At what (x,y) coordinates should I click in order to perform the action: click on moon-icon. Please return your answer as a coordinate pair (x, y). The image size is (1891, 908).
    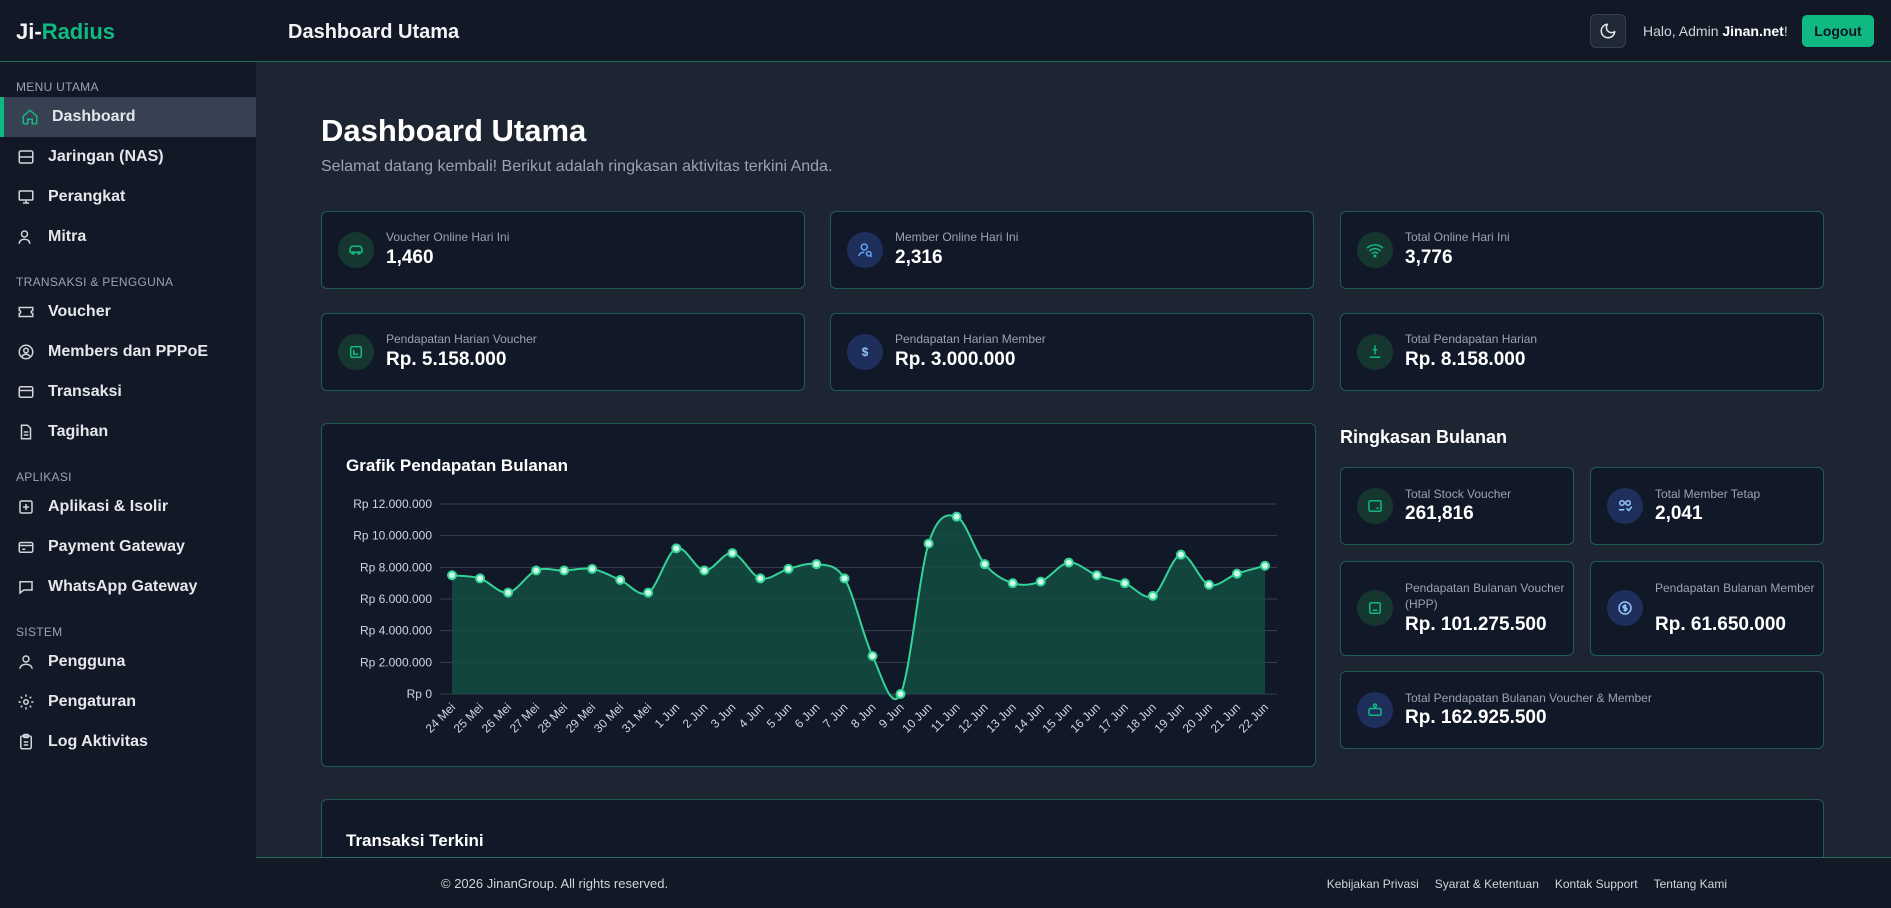
    Looking at the image, I should click on (1608, 31).